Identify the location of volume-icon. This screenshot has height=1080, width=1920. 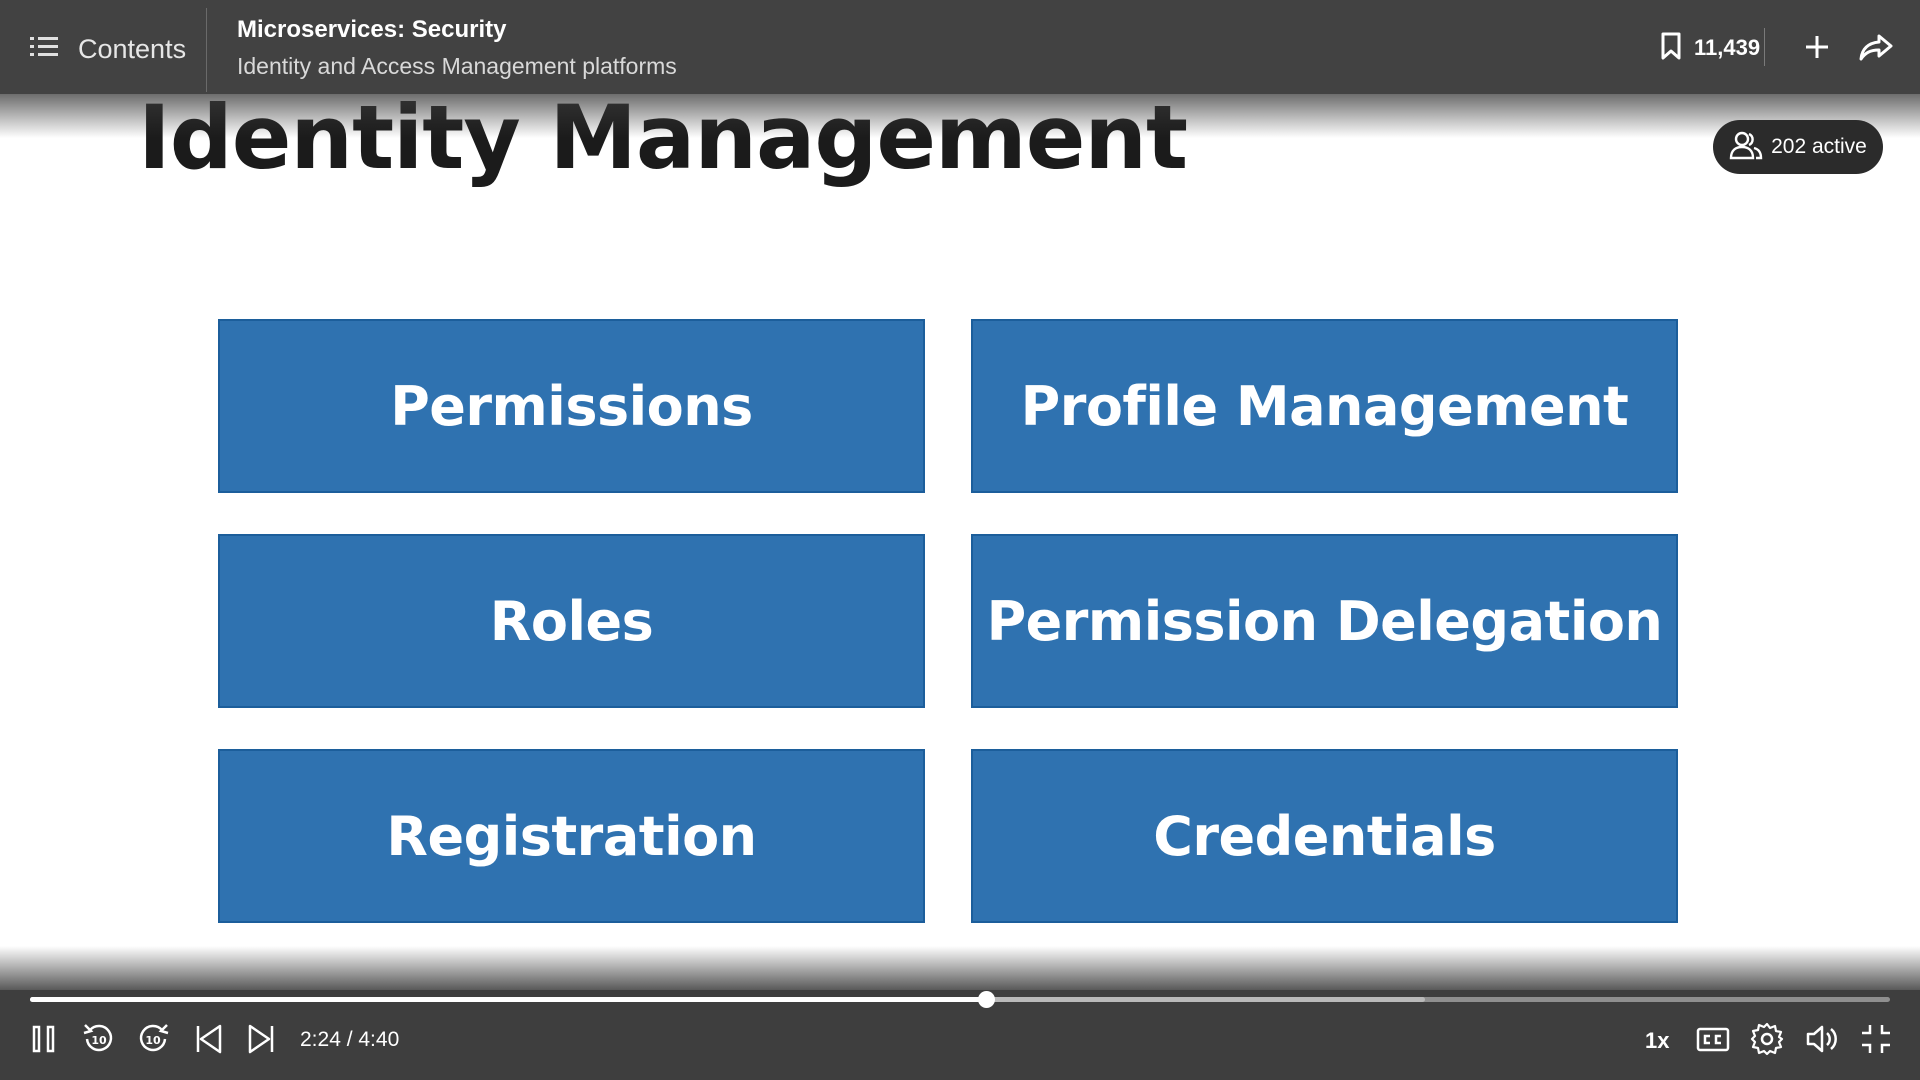
(1822, 1041).